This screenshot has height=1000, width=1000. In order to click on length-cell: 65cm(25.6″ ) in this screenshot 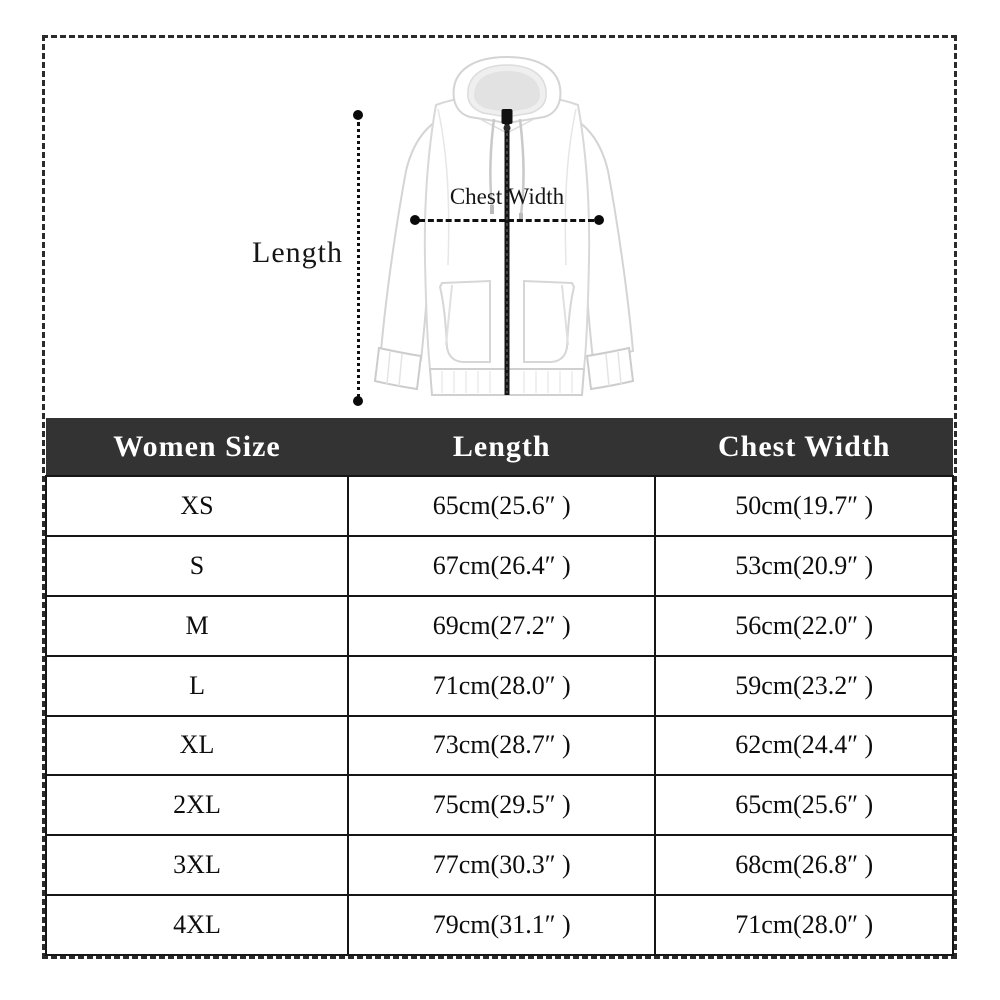, I will do `click(502, 506)`.